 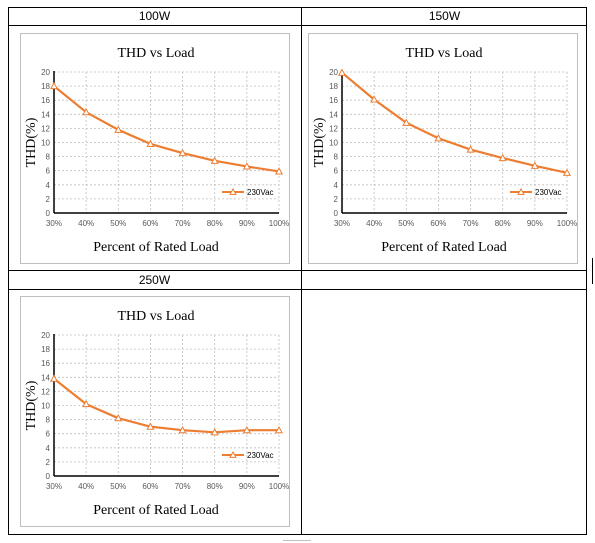 I want to click on table-divider-lower-header, so click(x=297, y=289).